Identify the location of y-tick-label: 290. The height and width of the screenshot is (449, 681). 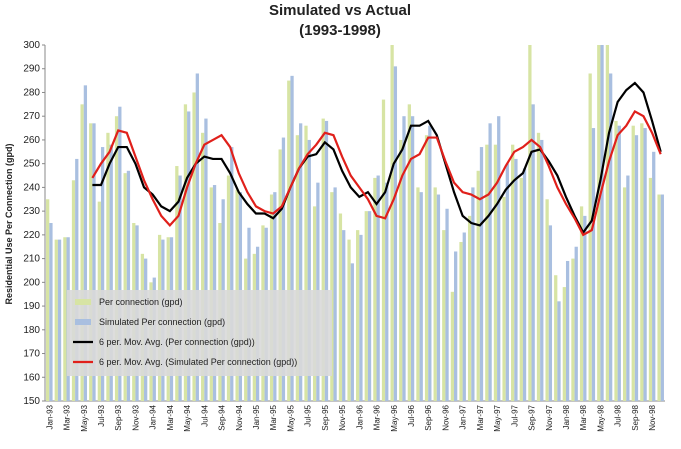
(31, 69).